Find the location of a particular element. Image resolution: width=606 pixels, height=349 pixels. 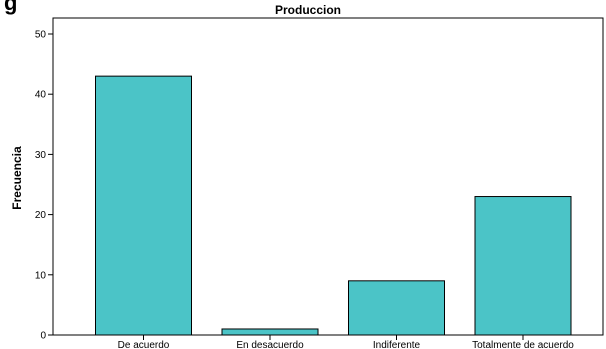

y-tick-label: 10 is located at coordinates (41, 275).